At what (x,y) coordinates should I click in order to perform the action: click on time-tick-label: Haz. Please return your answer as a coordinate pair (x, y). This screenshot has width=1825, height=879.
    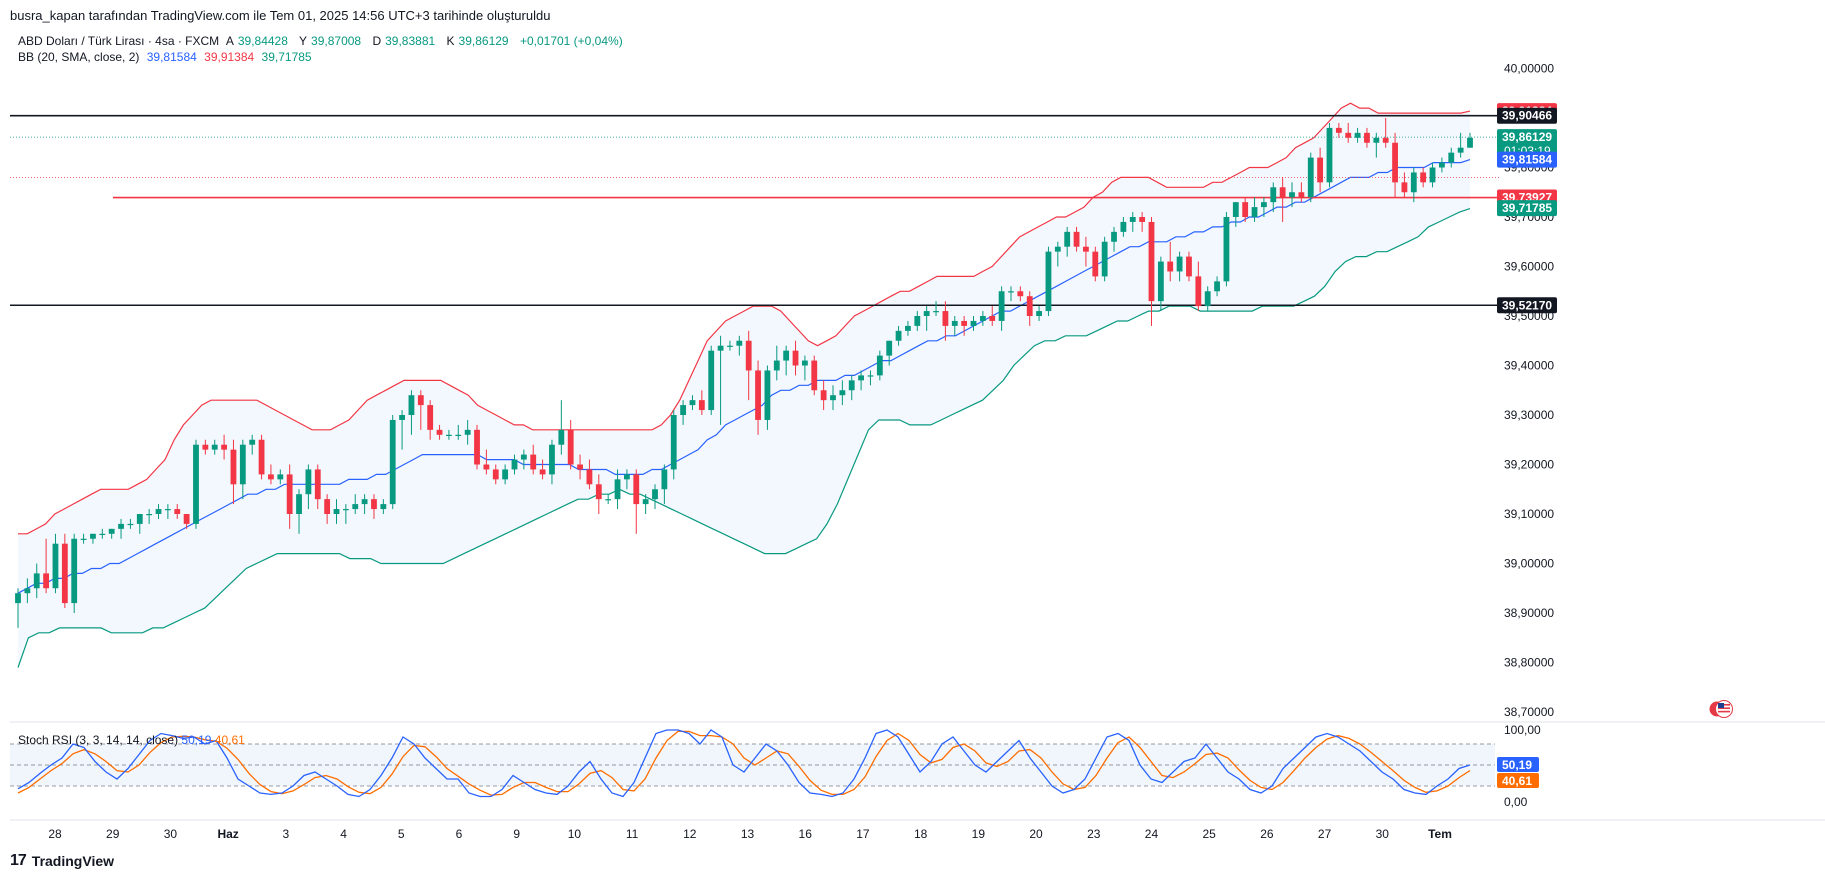
    Looking at the image, I should click on (227, 834).